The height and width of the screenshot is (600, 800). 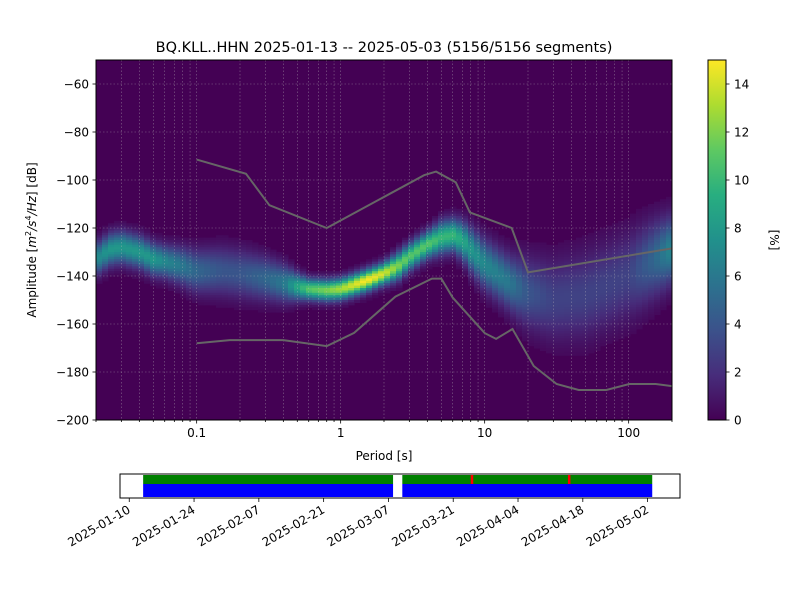 What do you see at coordinates (774, 240) in the screenshot?
I see `colorbar-label: [%]` at bounding box center [774, 240].